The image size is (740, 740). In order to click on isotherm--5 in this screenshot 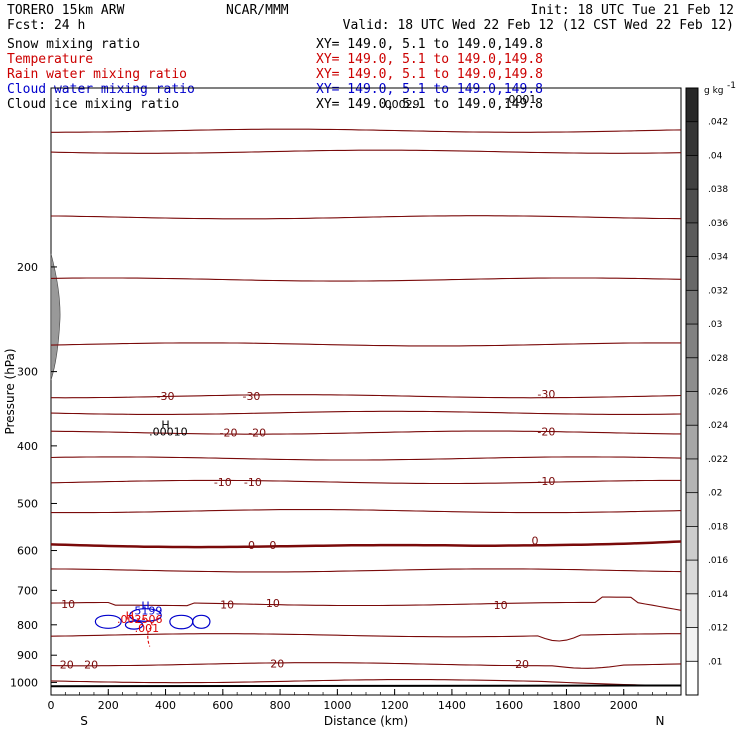, I will do `click(366, 511)`.